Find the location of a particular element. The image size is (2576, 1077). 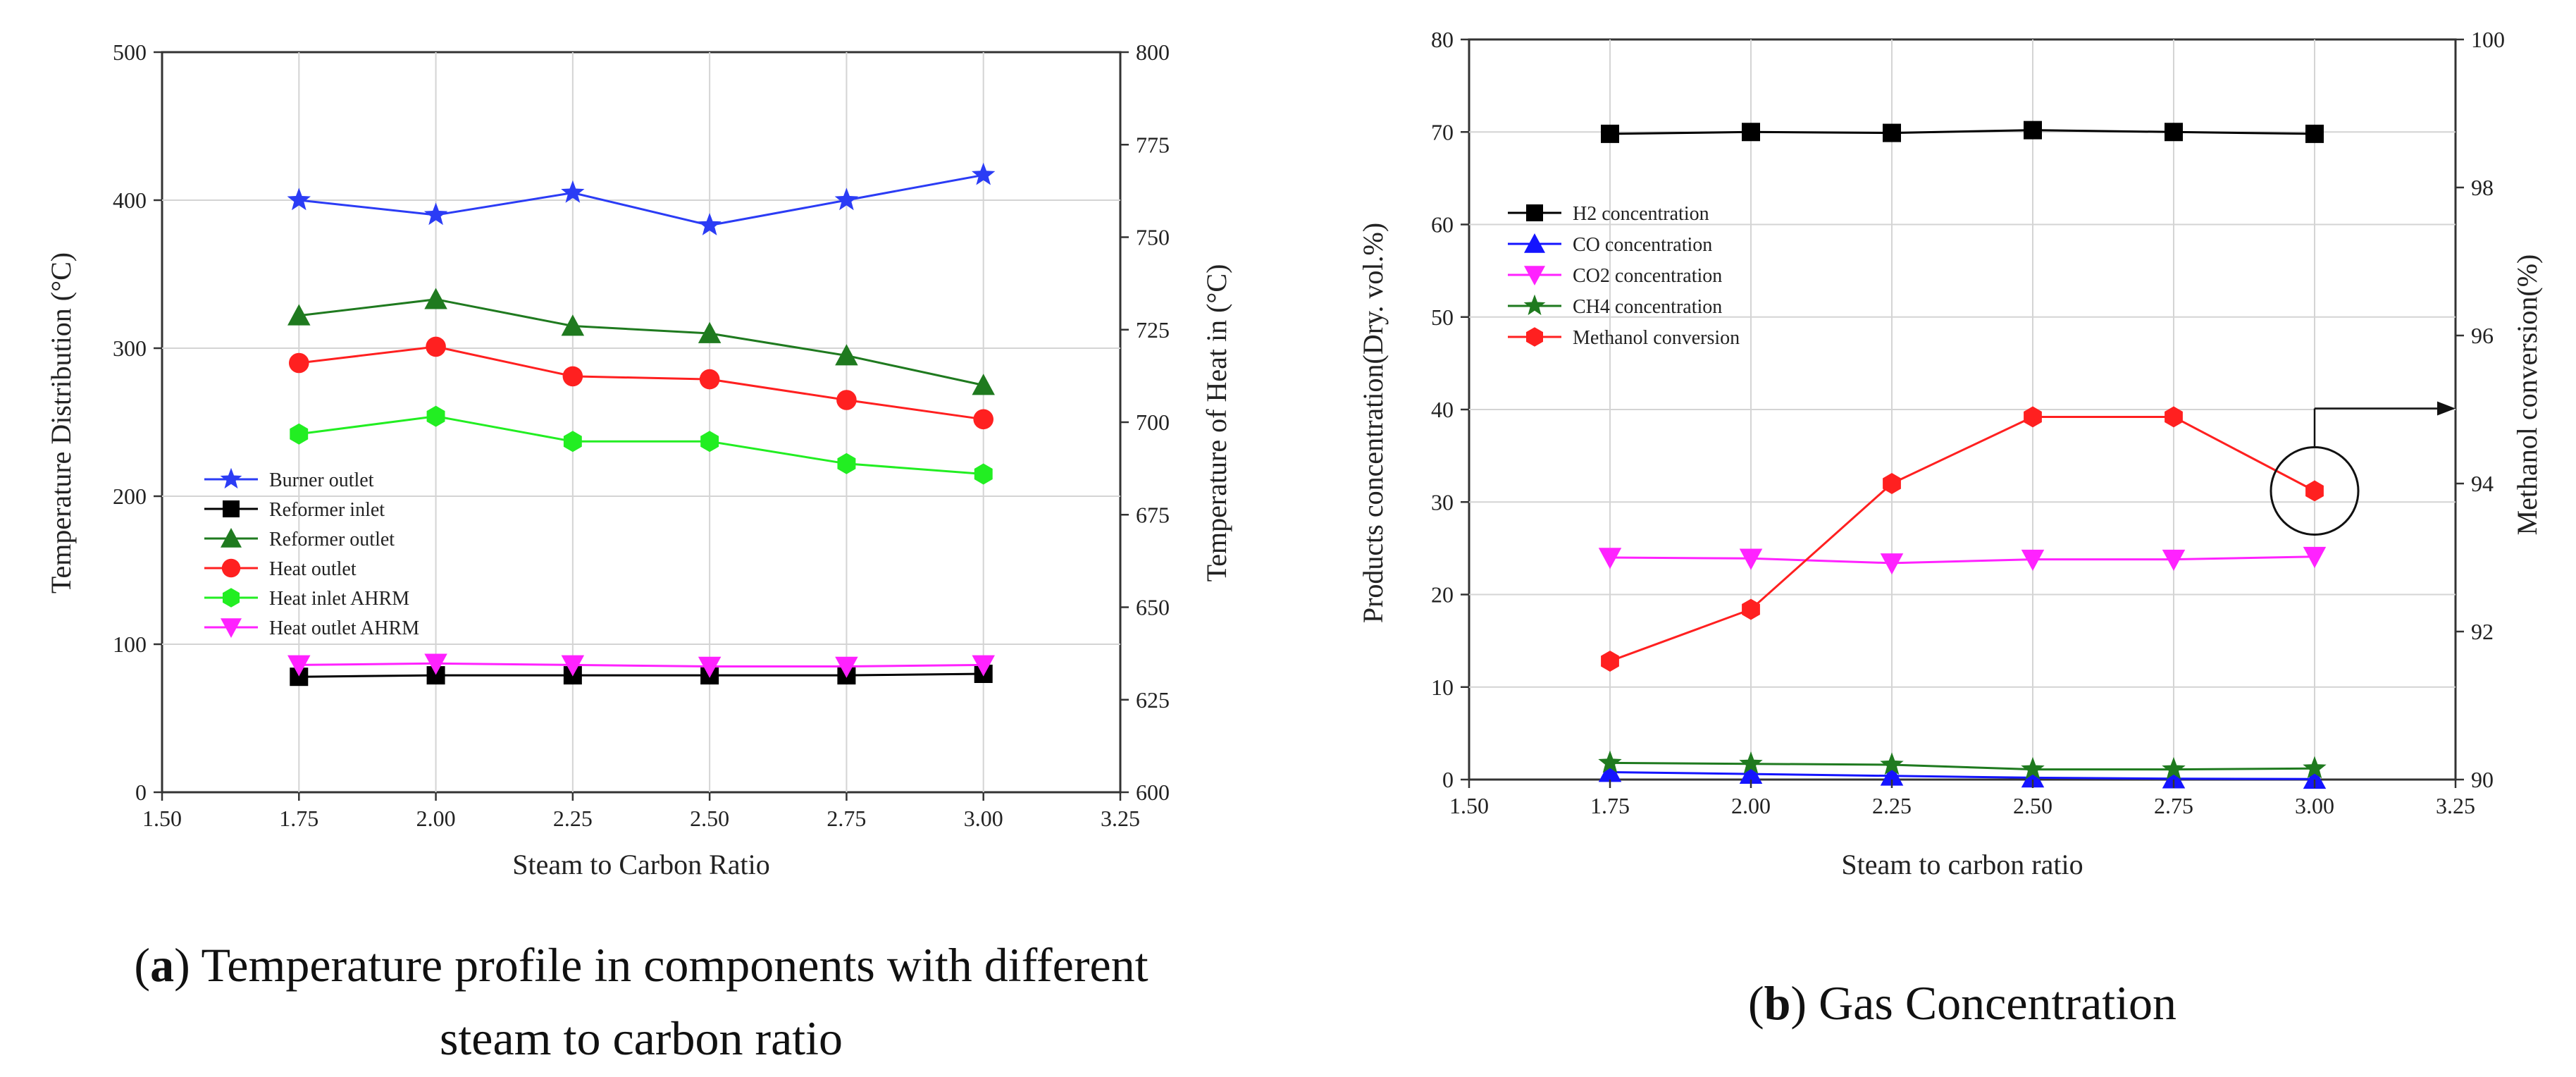

a-legend-label: Reformer outlet is located at coordinates (332, 539).